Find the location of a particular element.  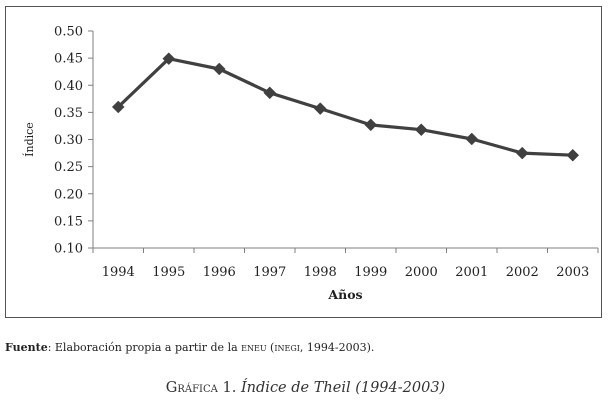

y-axis: 0.10 0.15 0.20 0.25 0.30 0.35 0.40 0.45 0.50 is located at coordinates (74, 141).